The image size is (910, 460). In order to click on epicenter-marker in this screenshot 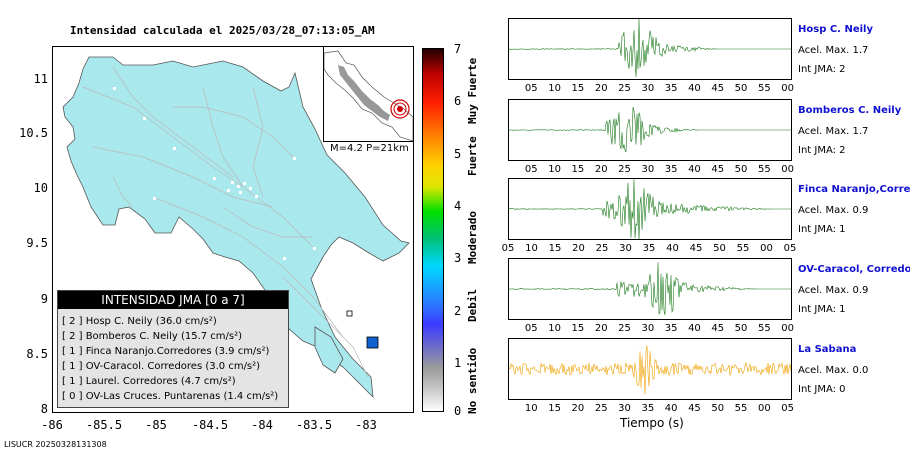, I will do `click(372, 342)`.